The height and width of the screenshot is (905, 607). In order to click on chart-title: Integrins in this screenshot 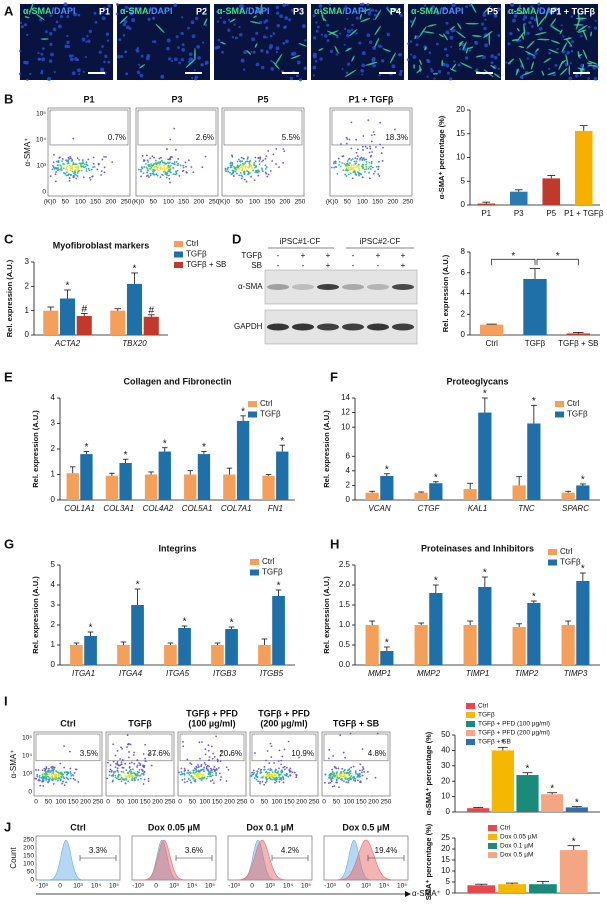, I will do `click(177, 548)`.